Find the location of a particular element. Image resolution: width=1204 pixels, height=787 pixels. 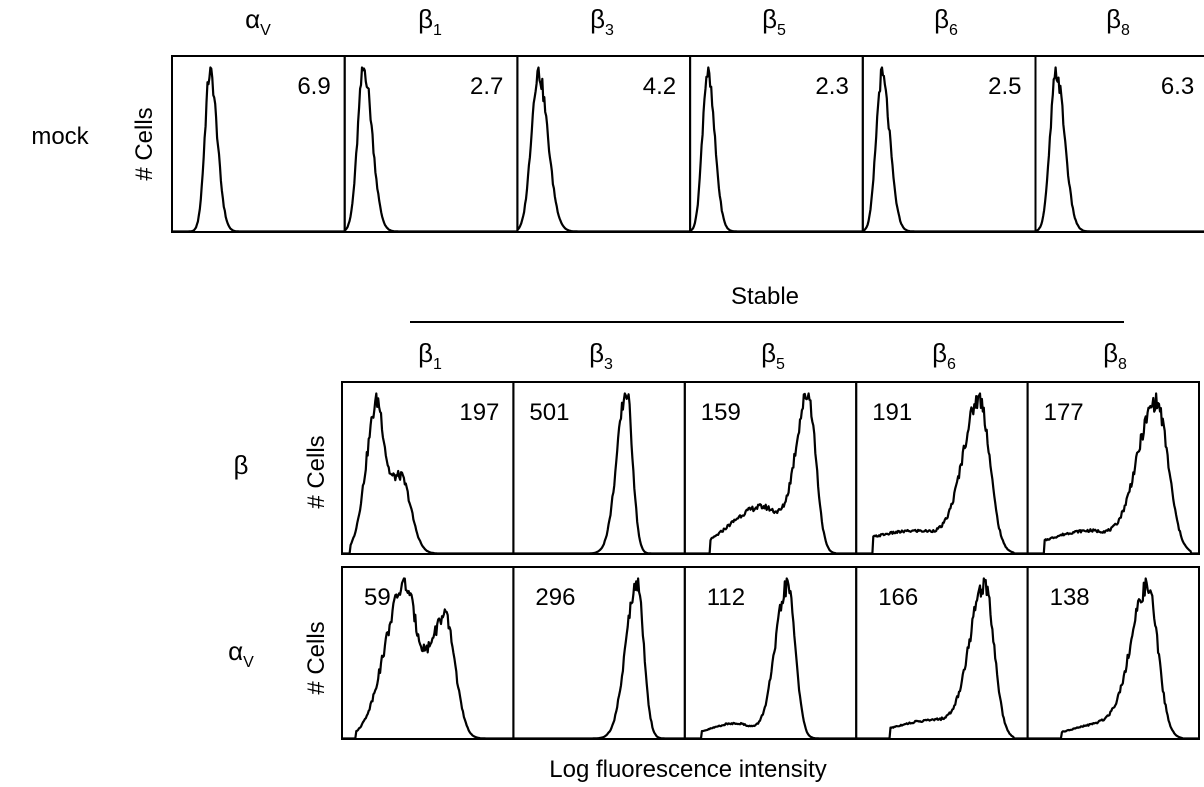

mock-panel: 2.3 is located at coordinates (776, 144).